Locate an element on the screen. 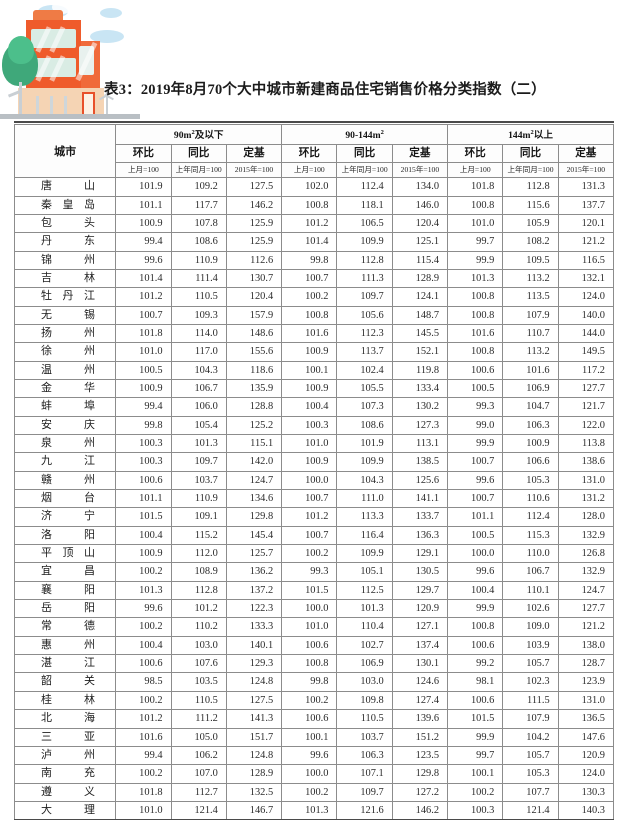 The image size is (628, 820). cell-value: 133.7 is located at coordinates (420, 517).